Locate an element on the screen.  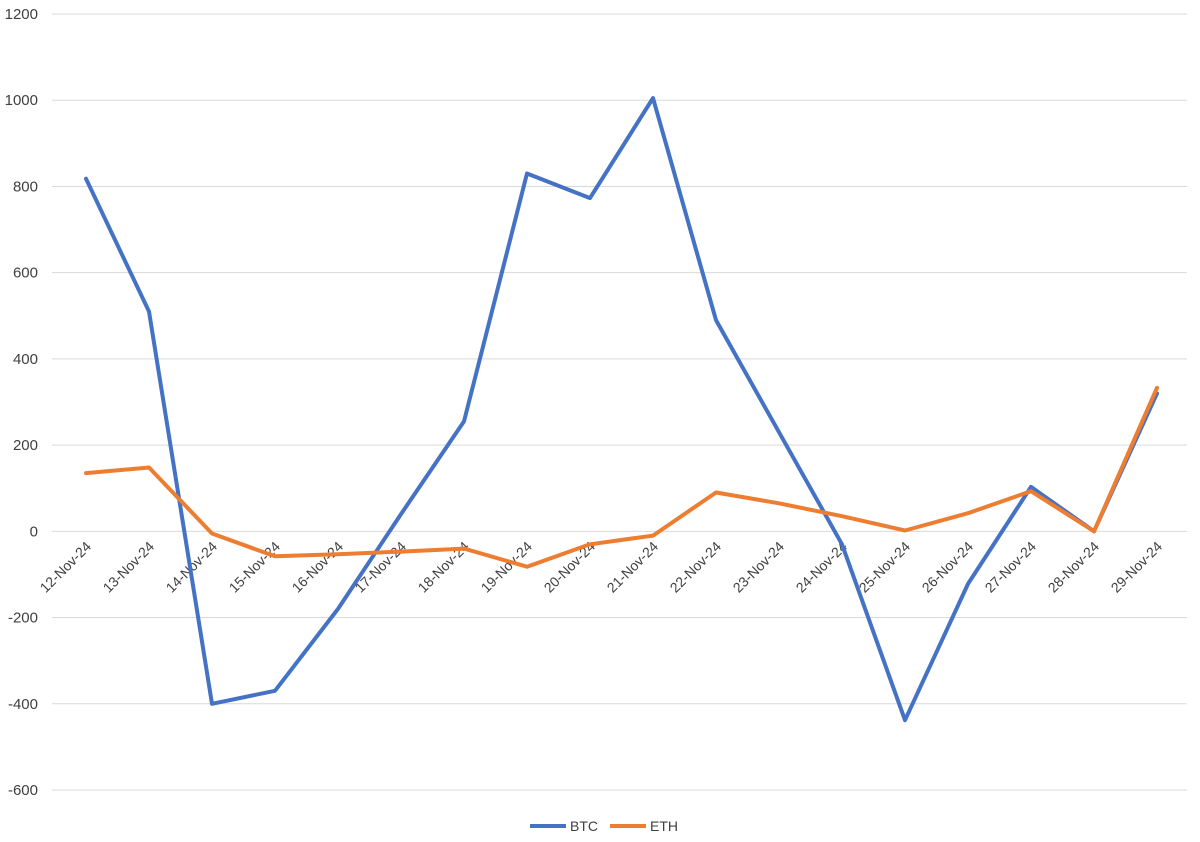
x-tick-label: 20-Nov-24 is located at coordinates (570, 567).